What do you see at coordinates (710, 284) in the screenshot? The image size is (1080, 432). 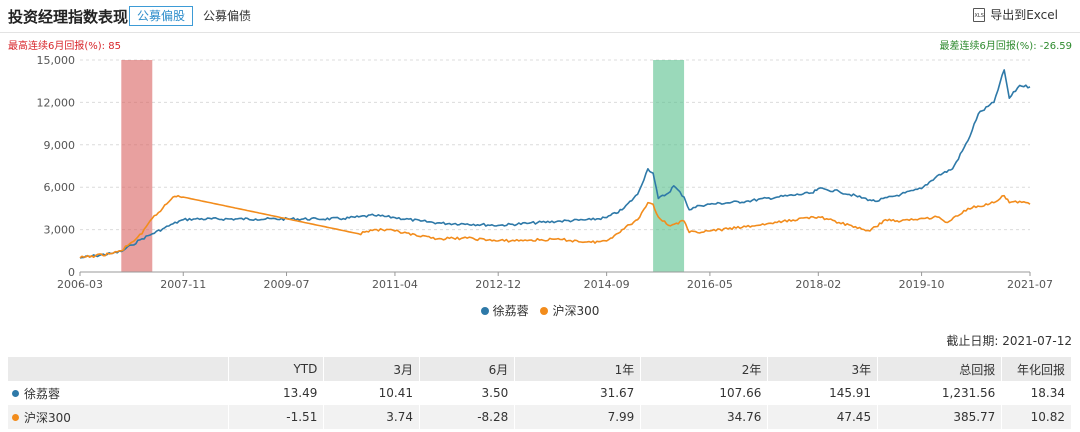 I see `x-tick-label: 2016-05` at bounding box center [710, 284].